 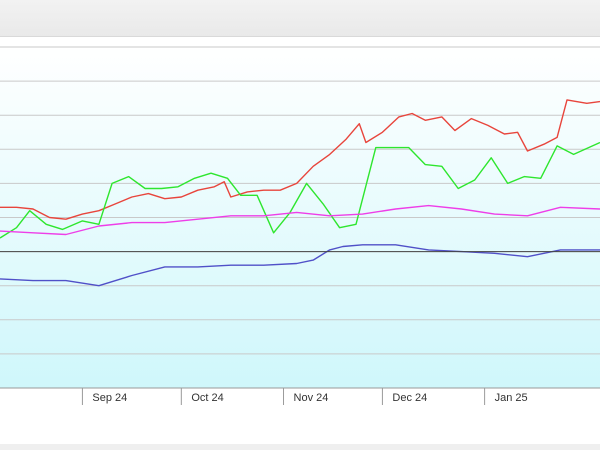 What do you see at coordinates (409, 398) in the screenshot?
I see `x-tick-label: Dec 24` at bounding box center [409, 398].